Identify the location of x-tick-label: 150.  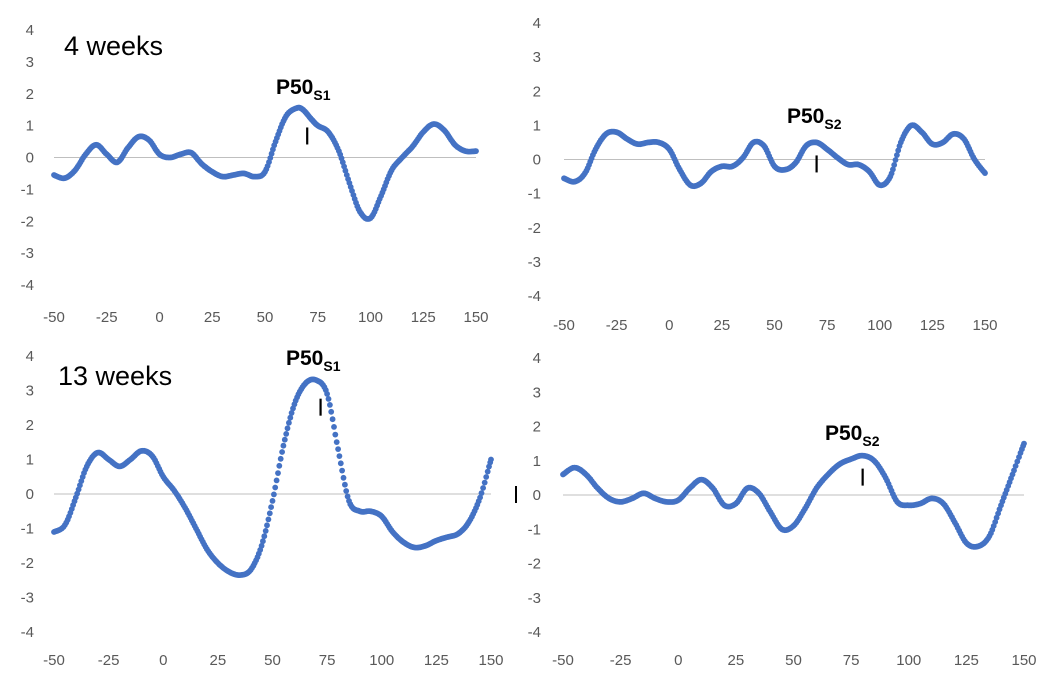
(475, 317).